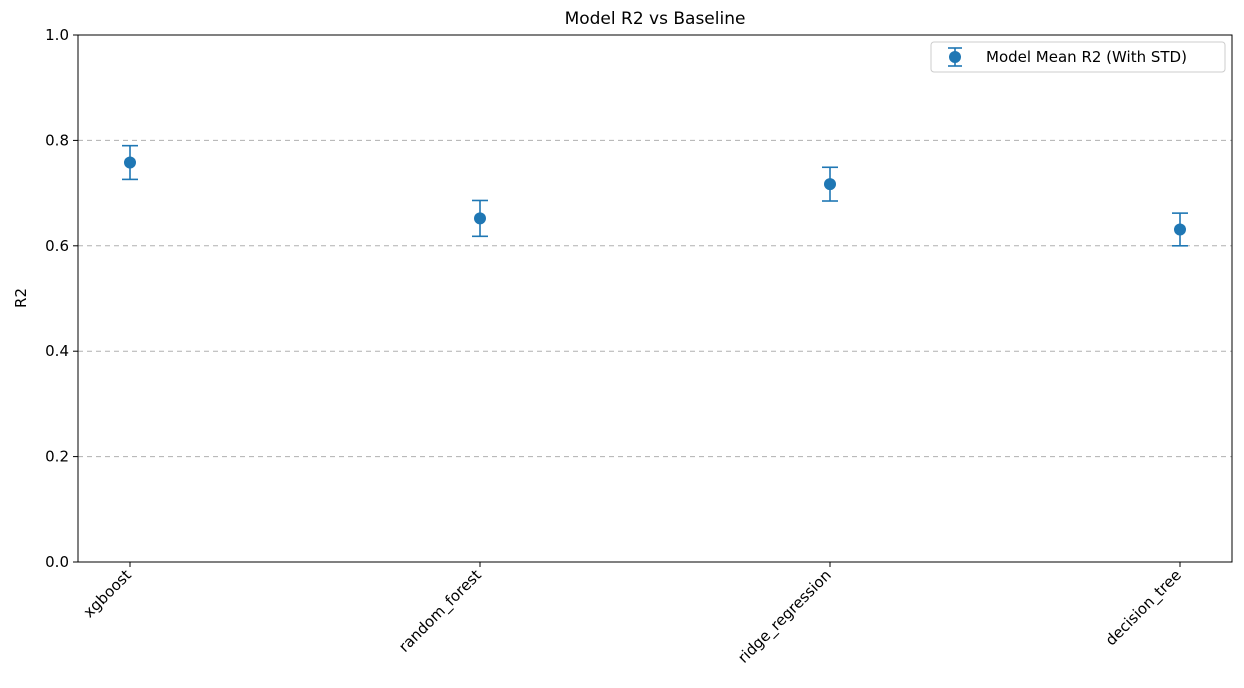  I want to click on chart-title: Model R2 vs Baseline, so click(655, 19).